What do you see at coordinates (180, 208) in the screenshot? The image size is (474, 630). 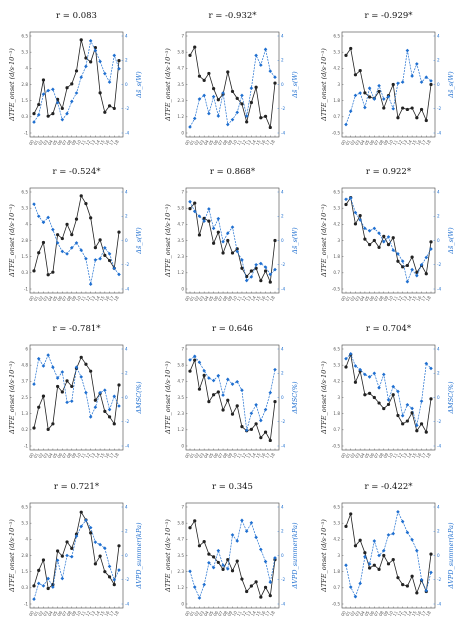 I see `y-tick-label-left: 5.8` at bounding box center [180, 208].